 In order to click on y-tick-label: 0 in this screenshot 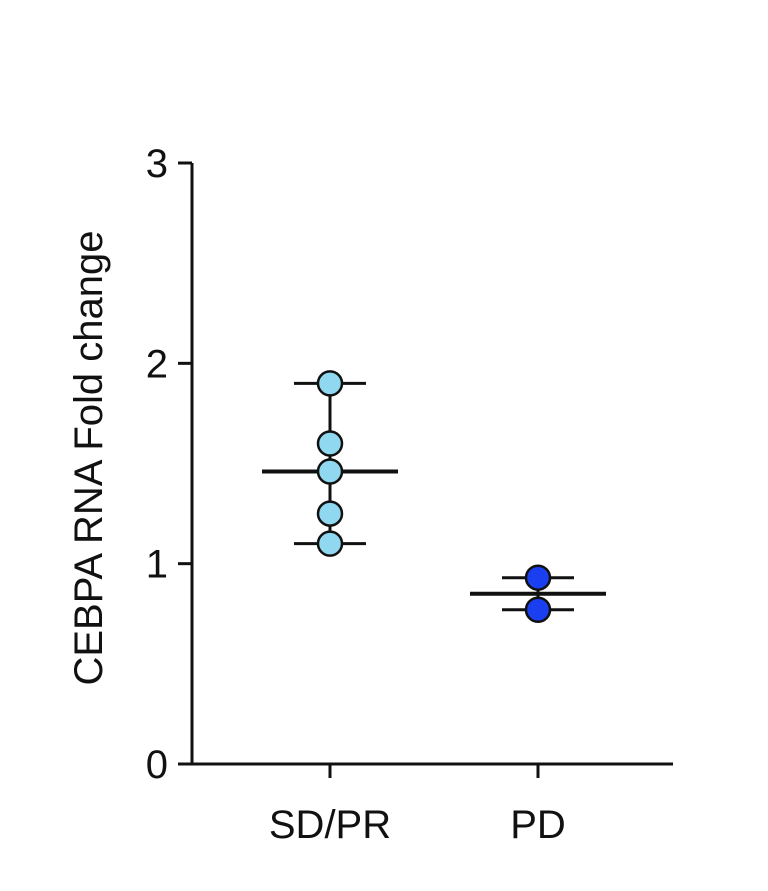, I will do `click(157, 765)`.